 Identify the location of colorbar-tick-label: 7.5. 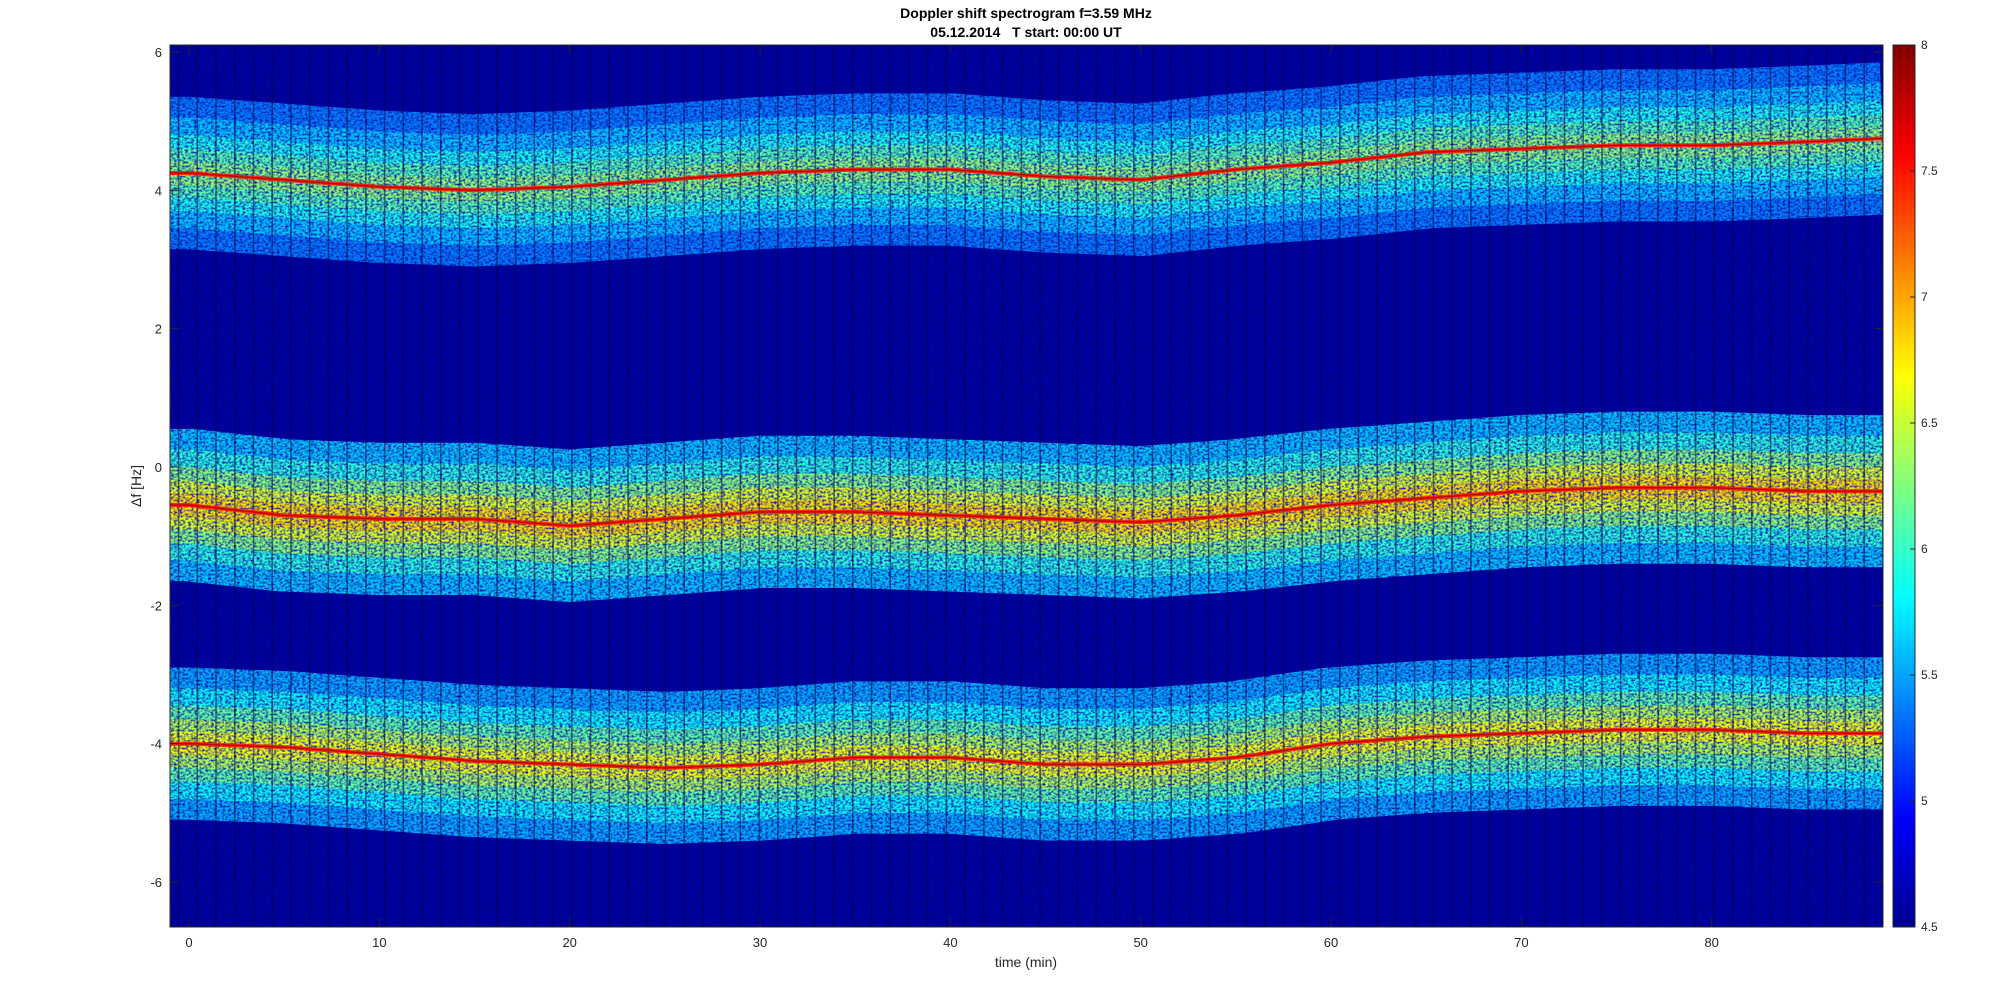
(1929, 171).